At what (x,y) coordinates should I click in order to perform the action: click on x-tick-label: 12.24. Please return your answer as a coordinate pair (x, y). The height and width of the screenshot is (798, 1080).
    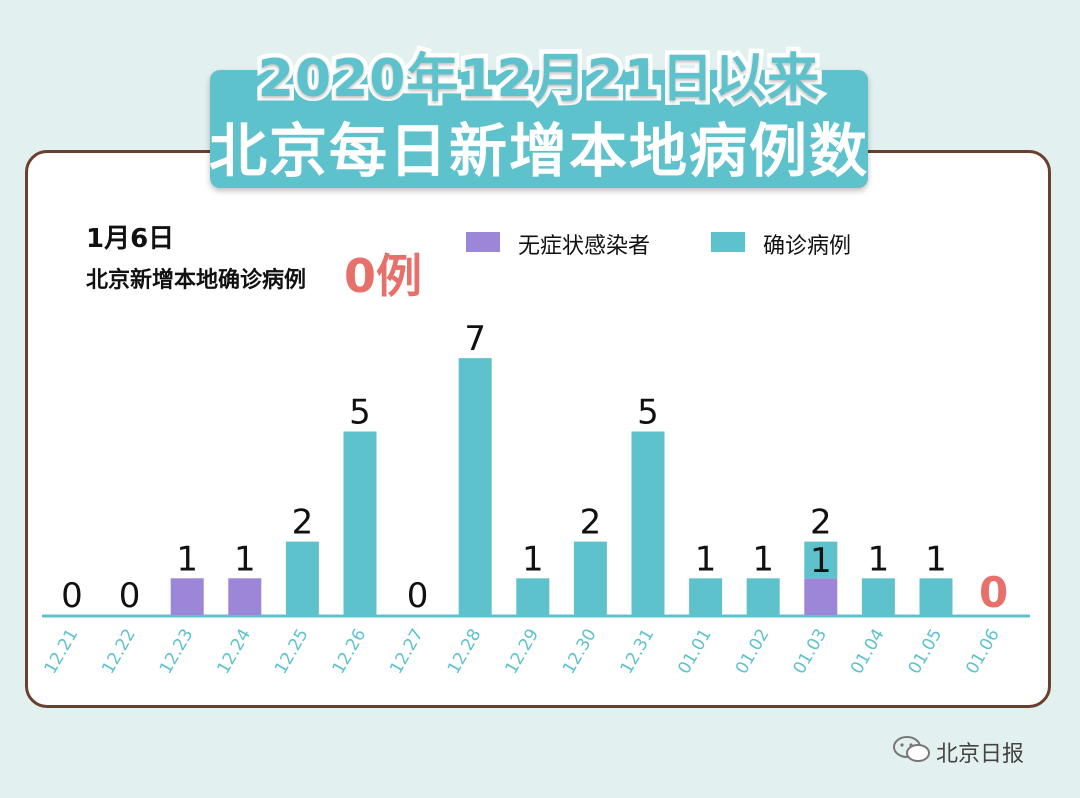
    Looking at the image, I should click on (234, 652).